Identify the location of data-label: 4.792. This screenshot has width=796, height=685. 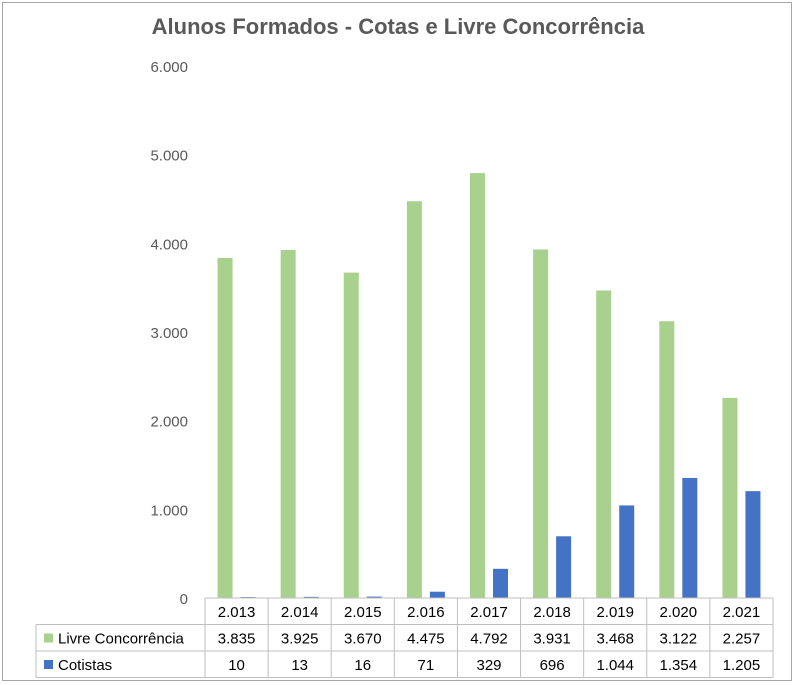
(489, 639).